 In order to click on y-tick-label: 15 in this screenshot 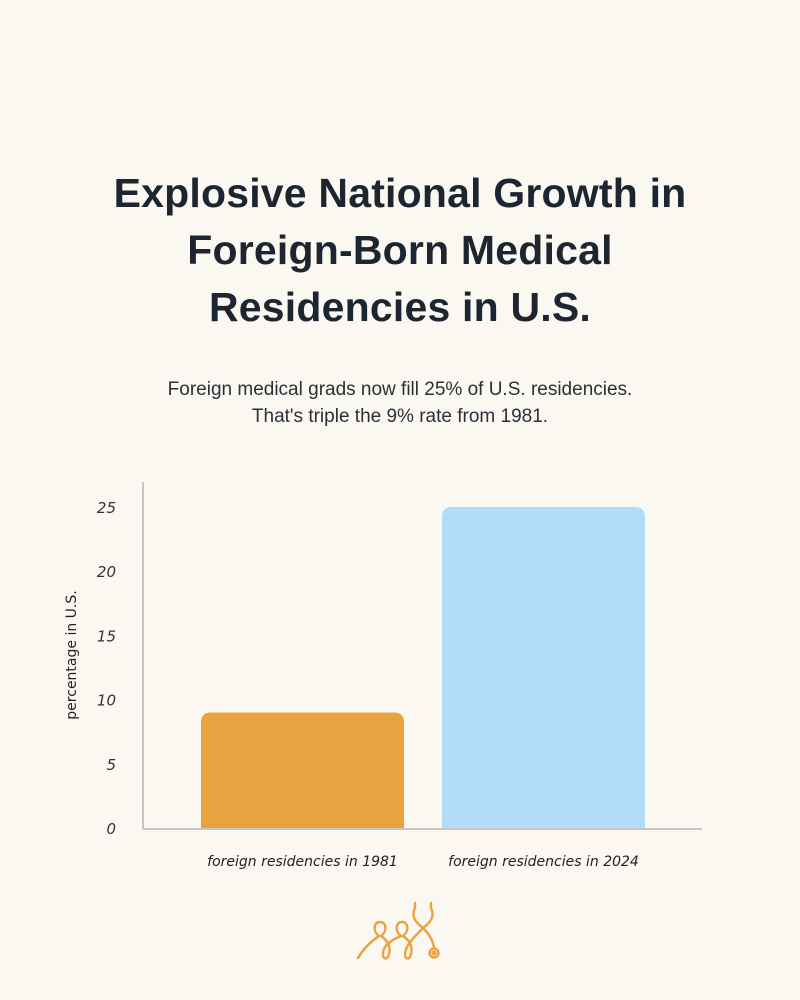, I will do `click(106, 636)`.